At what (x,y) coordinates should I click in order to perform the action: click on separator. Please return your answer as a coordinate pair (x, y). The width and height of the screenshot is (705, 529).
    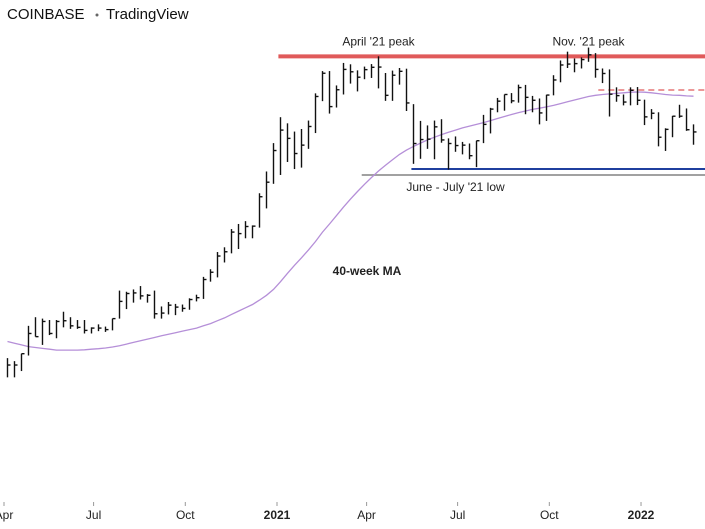
    Looking at the image, I should click on (97, 15).